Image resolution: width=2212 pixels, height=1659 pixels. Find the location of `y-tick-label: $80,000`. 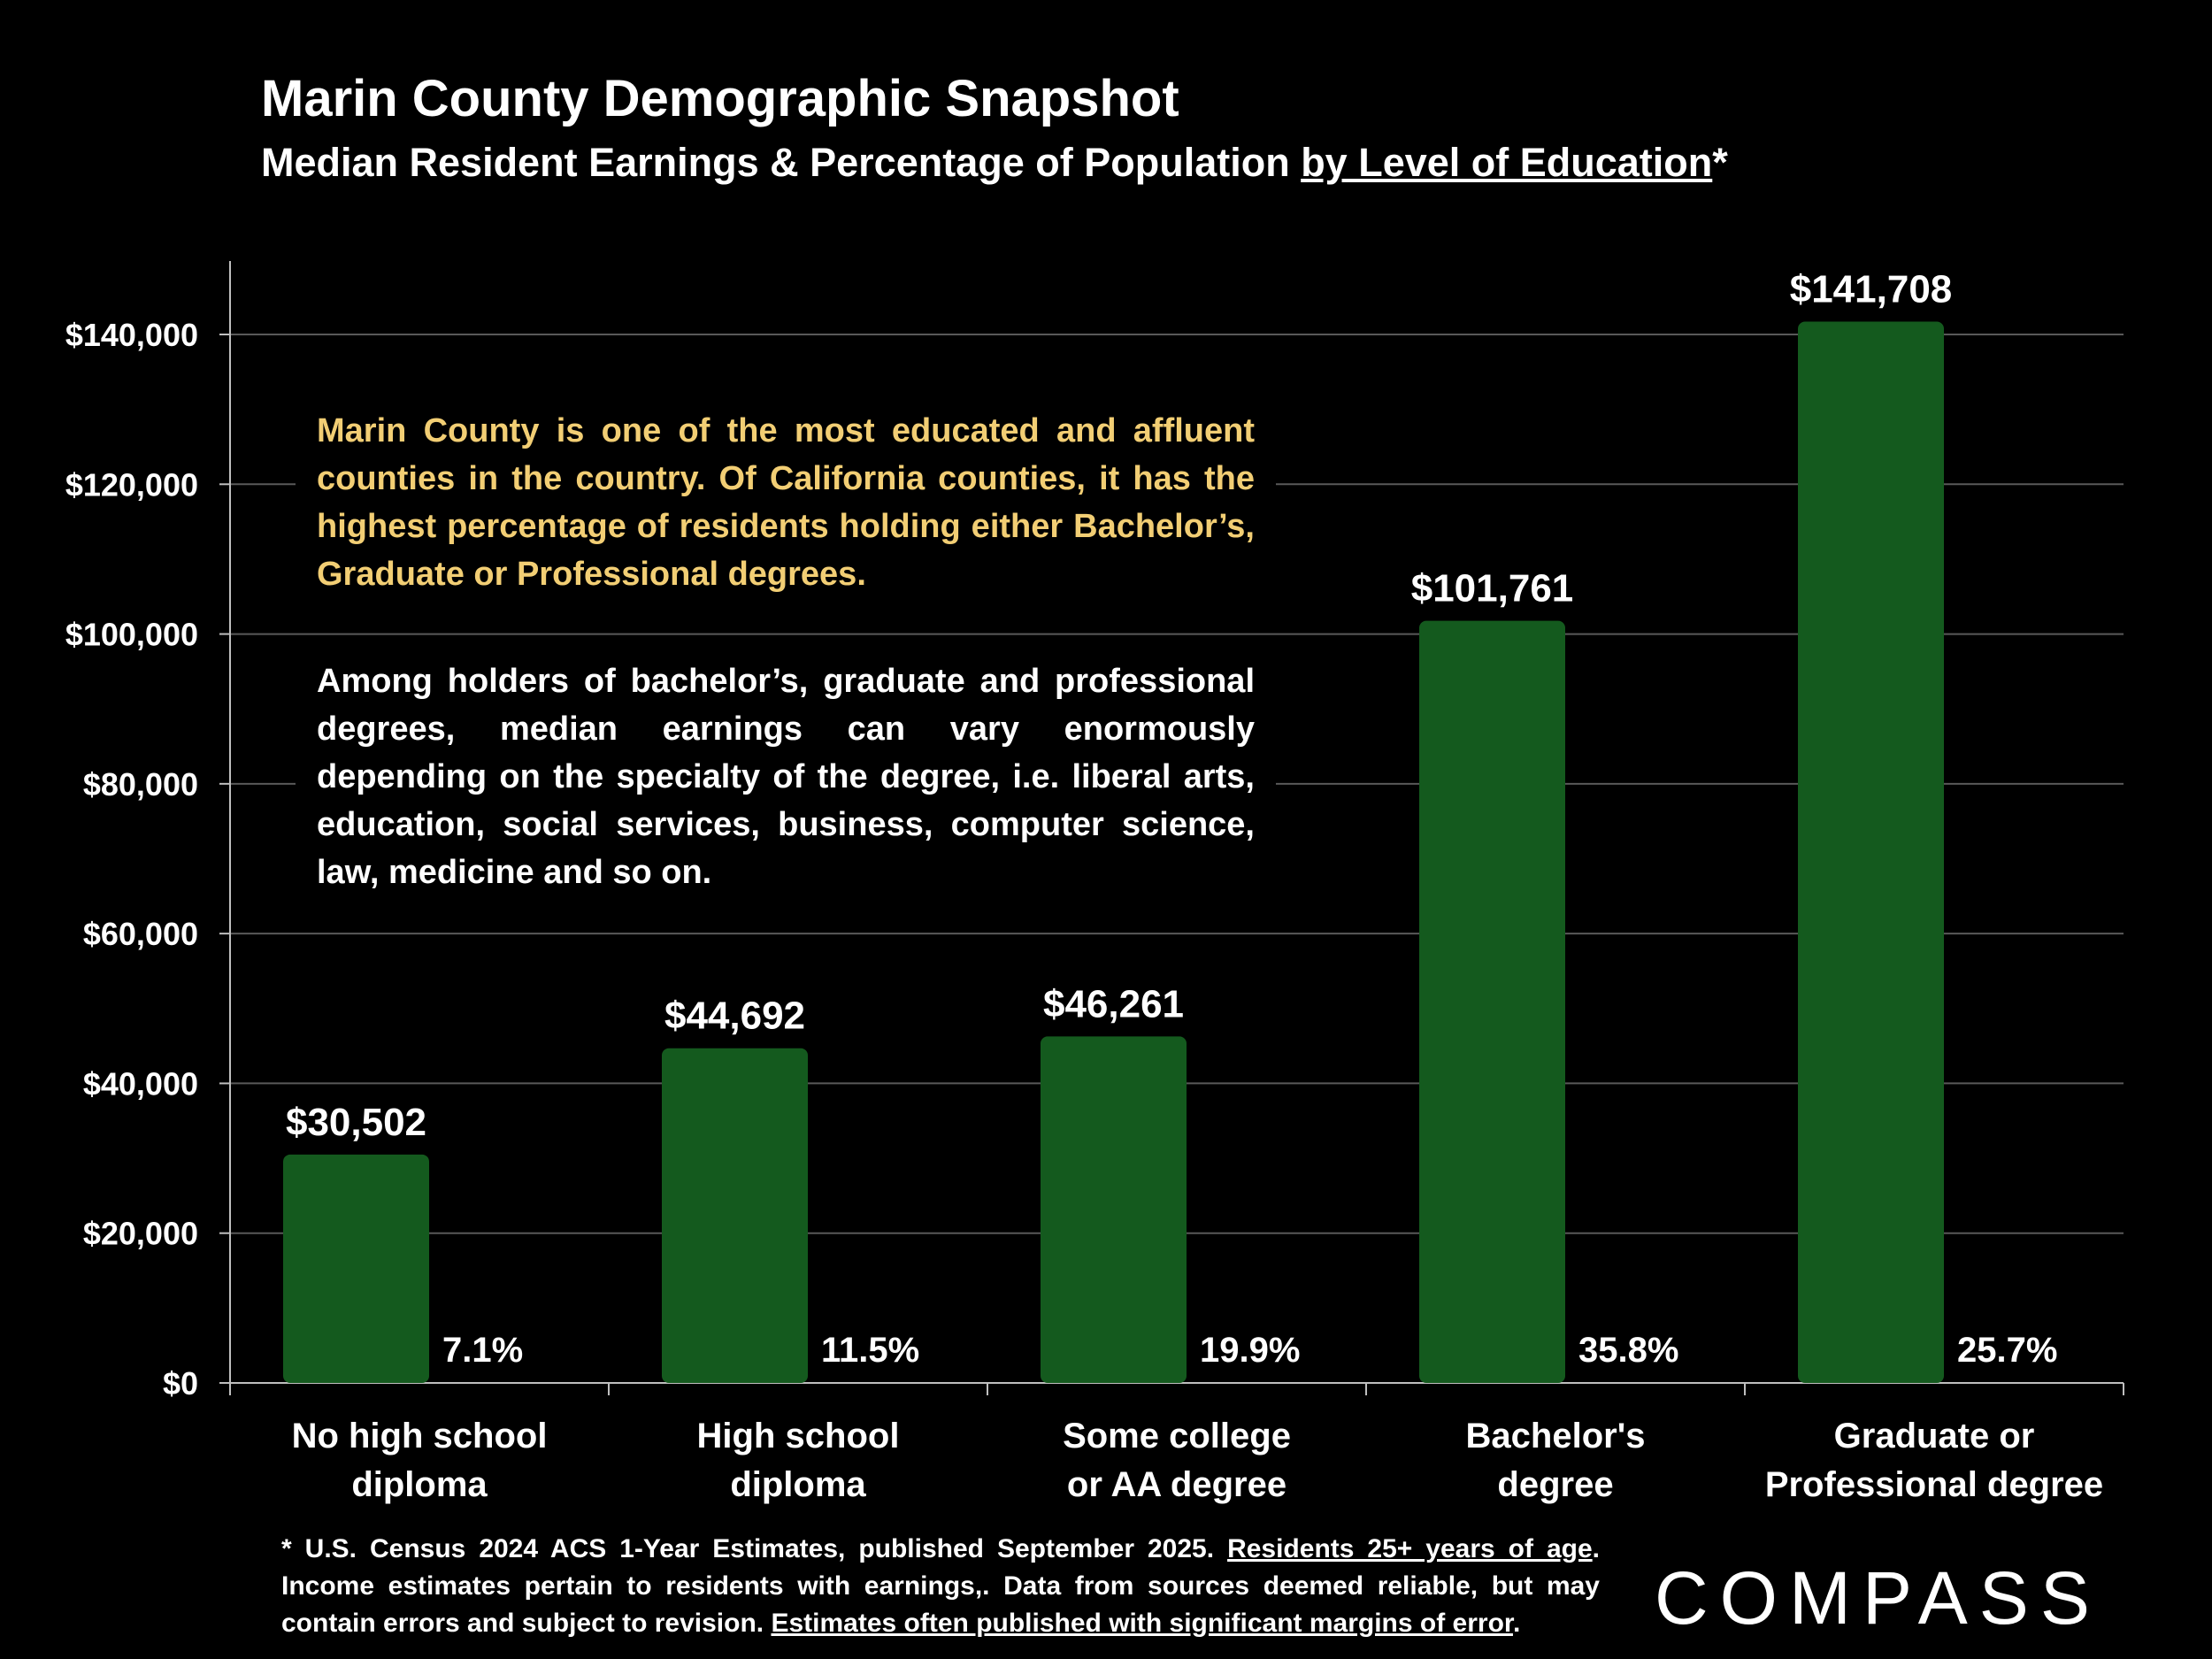

y-tick-label: $80,000 is located at coordinates (140, 785).